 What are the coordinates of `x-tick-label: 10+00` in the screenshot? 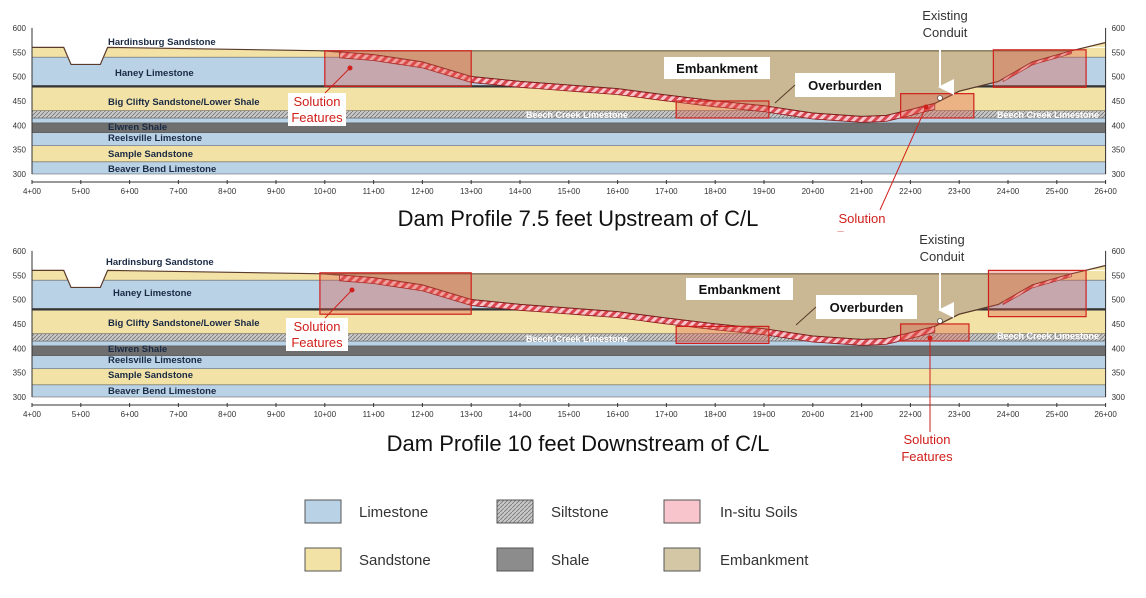 It's located at (325, 191).